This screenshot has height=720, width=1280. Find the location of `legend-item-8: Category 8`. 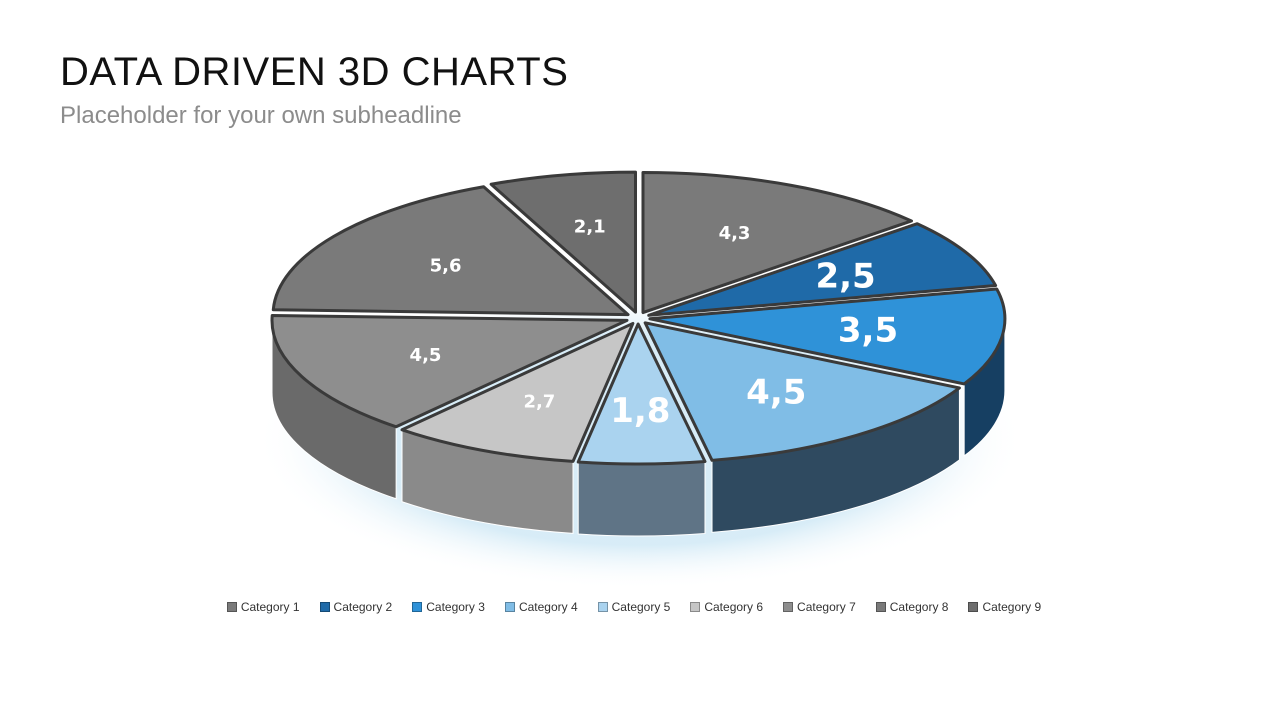

legend-item-8: Category 8 is located at coordinates (912, 607).